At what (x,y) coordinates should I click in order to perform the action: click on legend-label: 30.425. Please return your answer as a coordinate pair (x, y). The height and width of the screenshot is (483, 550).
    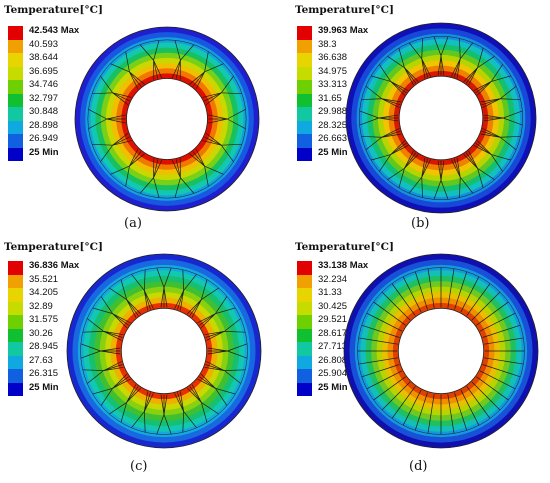
    Looking at the image, I should click on (333, 306).